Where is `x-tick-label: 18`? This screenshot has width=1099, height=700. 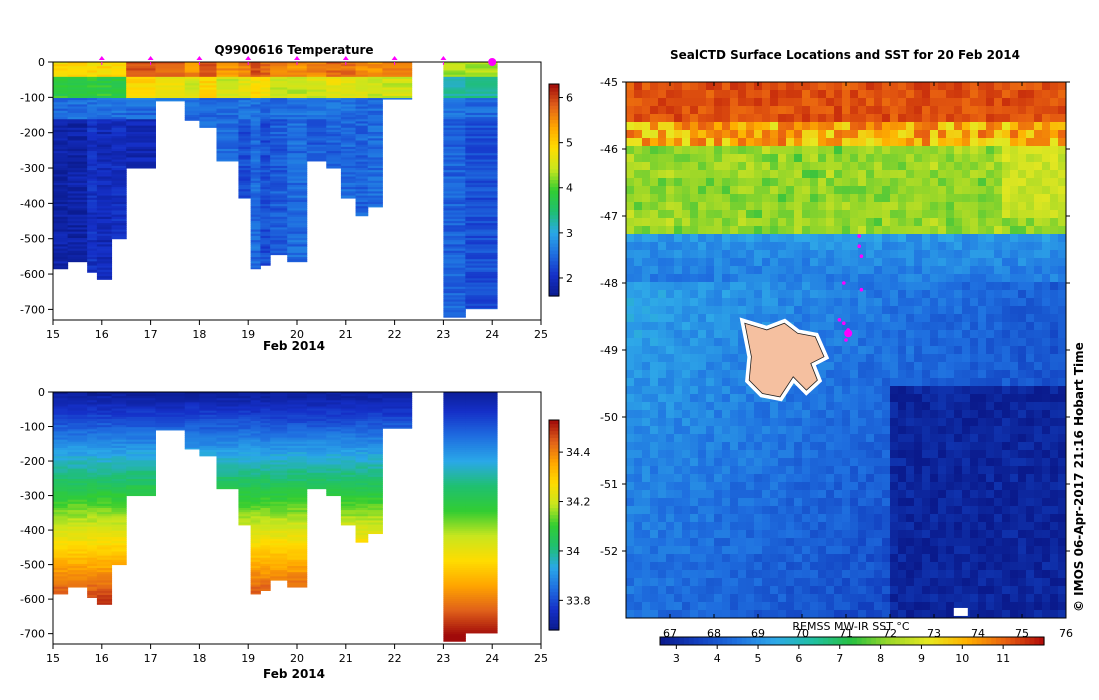
x-tick-label: 18 is located at coordinates (199, 658).